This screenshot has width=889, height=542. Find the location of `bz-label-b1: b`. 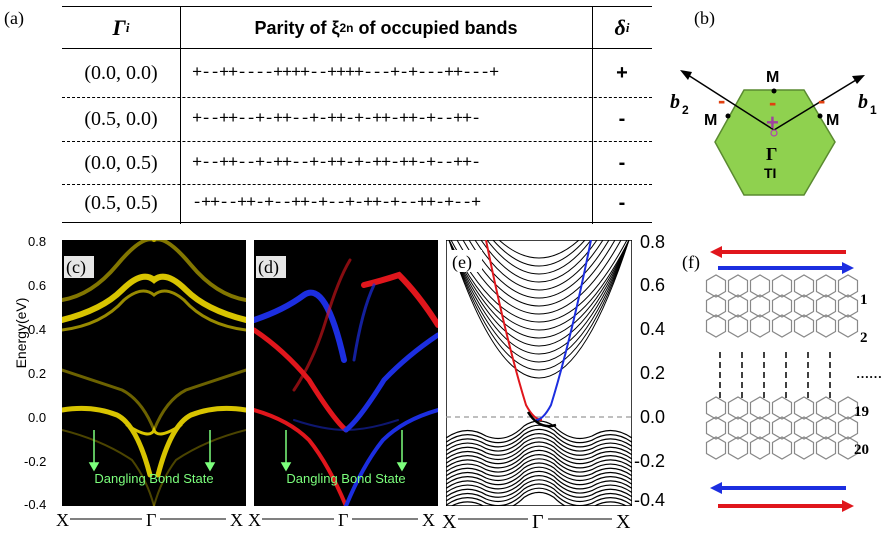

bz-label-b1: b is located at coordinates (863, 102).